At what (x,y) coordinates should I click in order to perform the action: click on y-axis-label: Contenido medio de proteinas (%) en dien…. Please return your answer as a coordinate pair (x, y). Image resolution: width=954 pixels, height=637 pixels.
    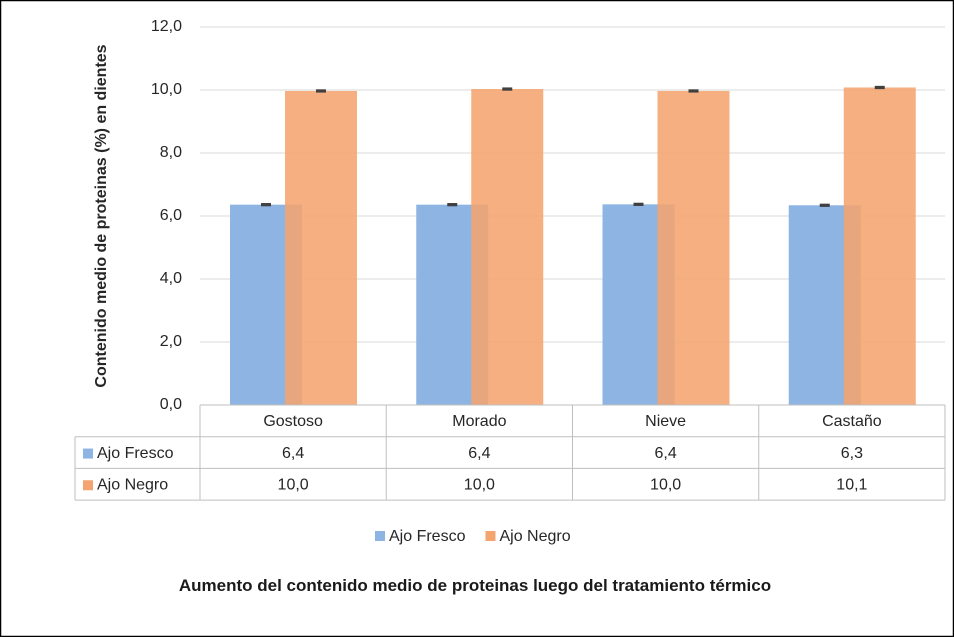
    Looking at the image, I should click on (101, 215).